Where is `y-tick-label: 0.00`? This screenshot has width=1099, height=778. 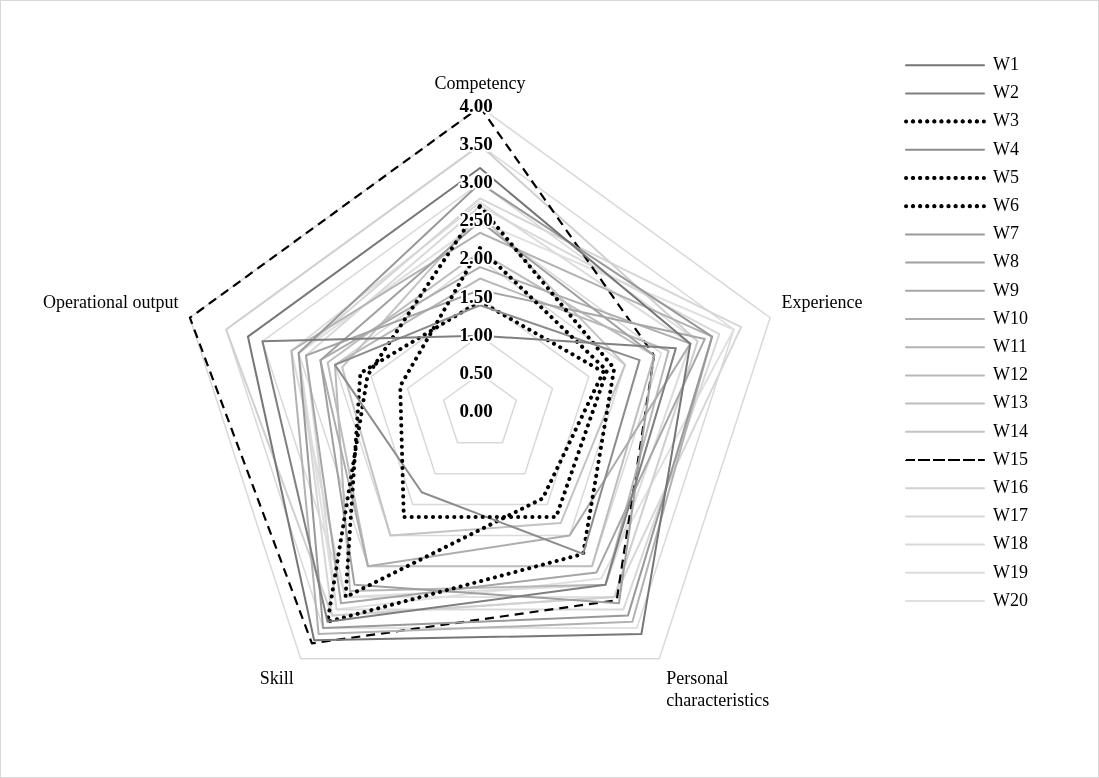
y-tick-label: 0.00 is located at coordinates (476, 410).